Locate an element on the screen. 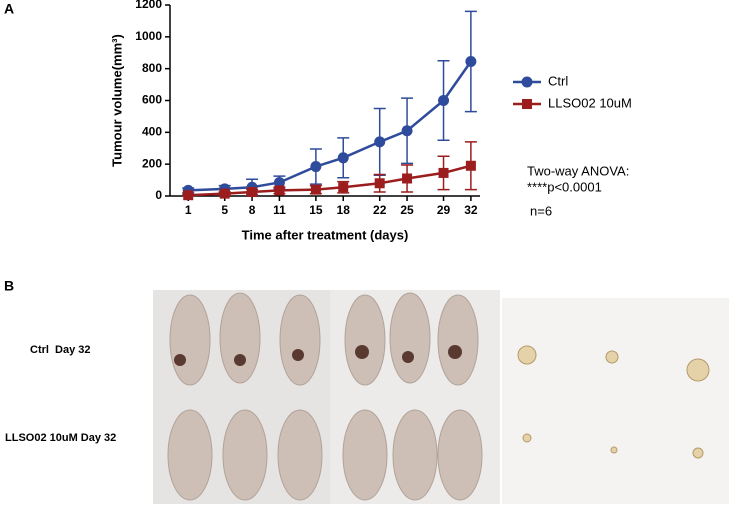  x-tick-label: 15 is located at coordinates (316, 210).